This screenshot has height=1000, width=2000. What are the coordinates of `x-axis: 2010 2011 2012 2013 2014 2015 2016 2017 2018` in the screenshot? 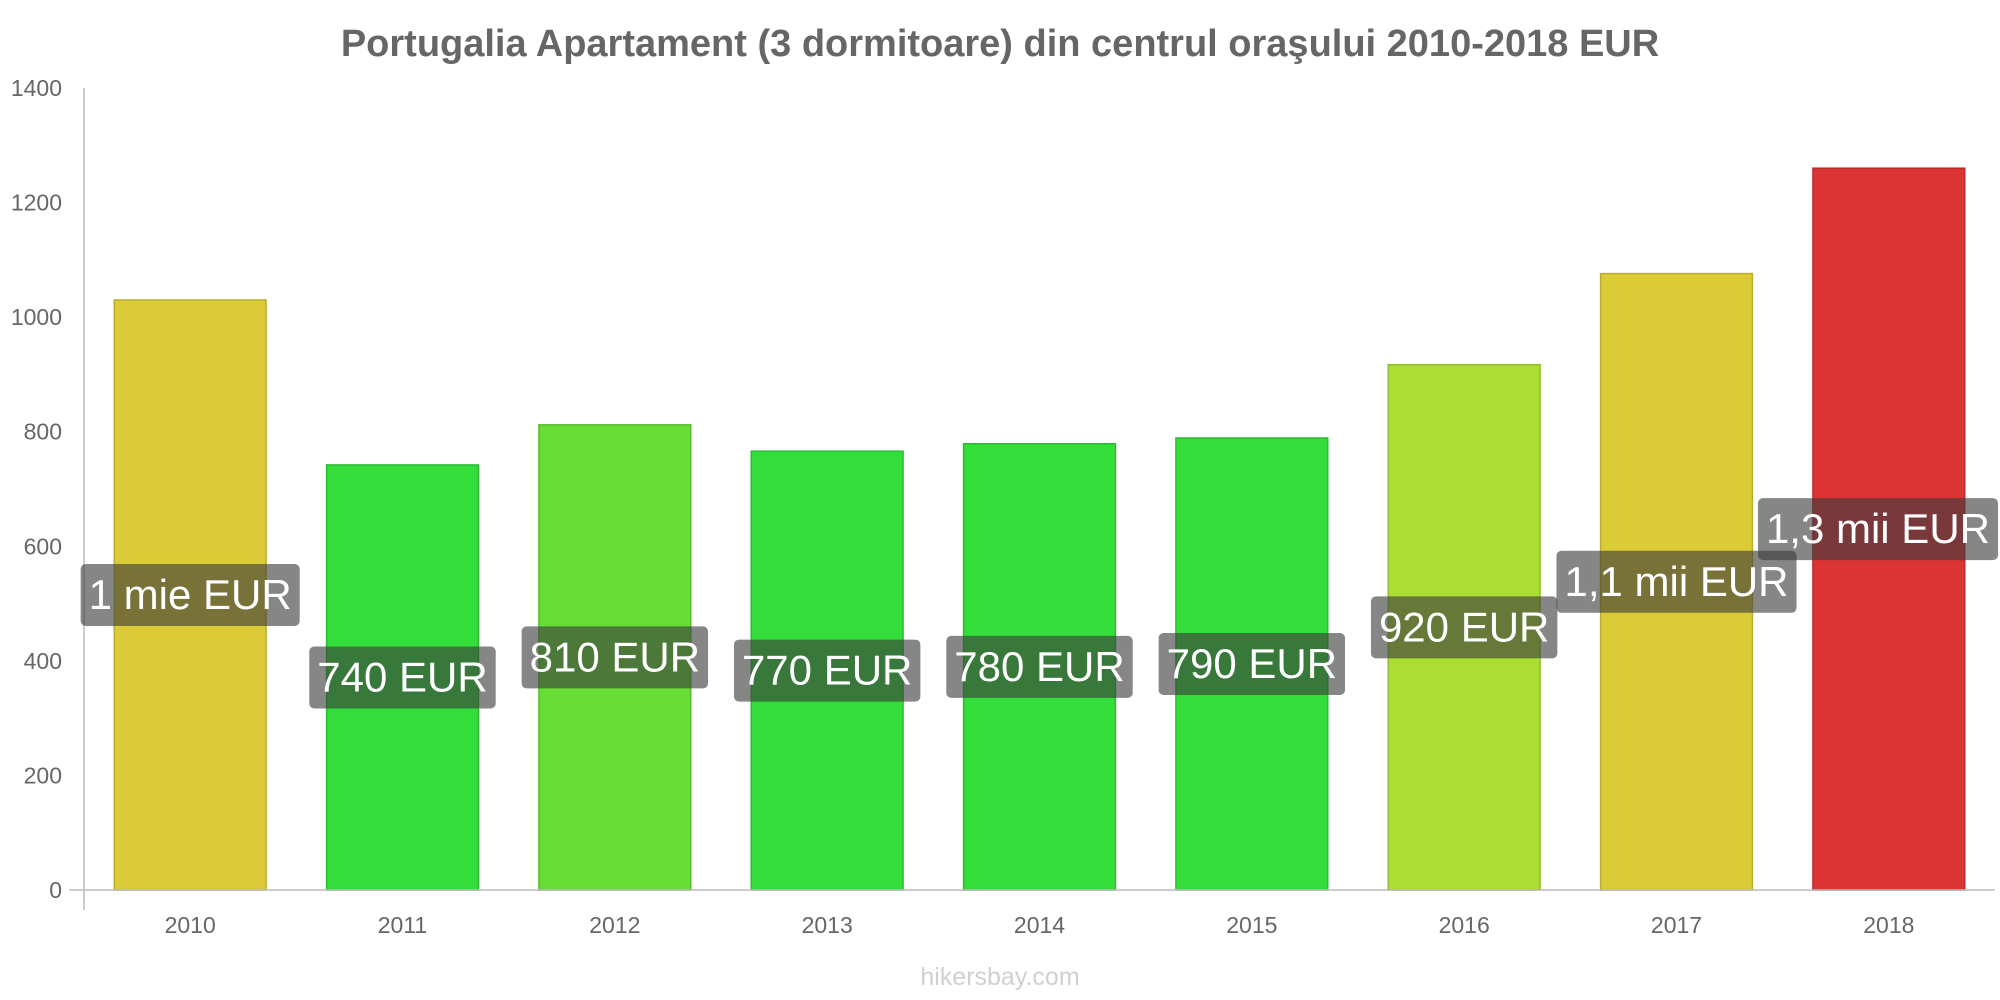 It's located at (1032, 913).